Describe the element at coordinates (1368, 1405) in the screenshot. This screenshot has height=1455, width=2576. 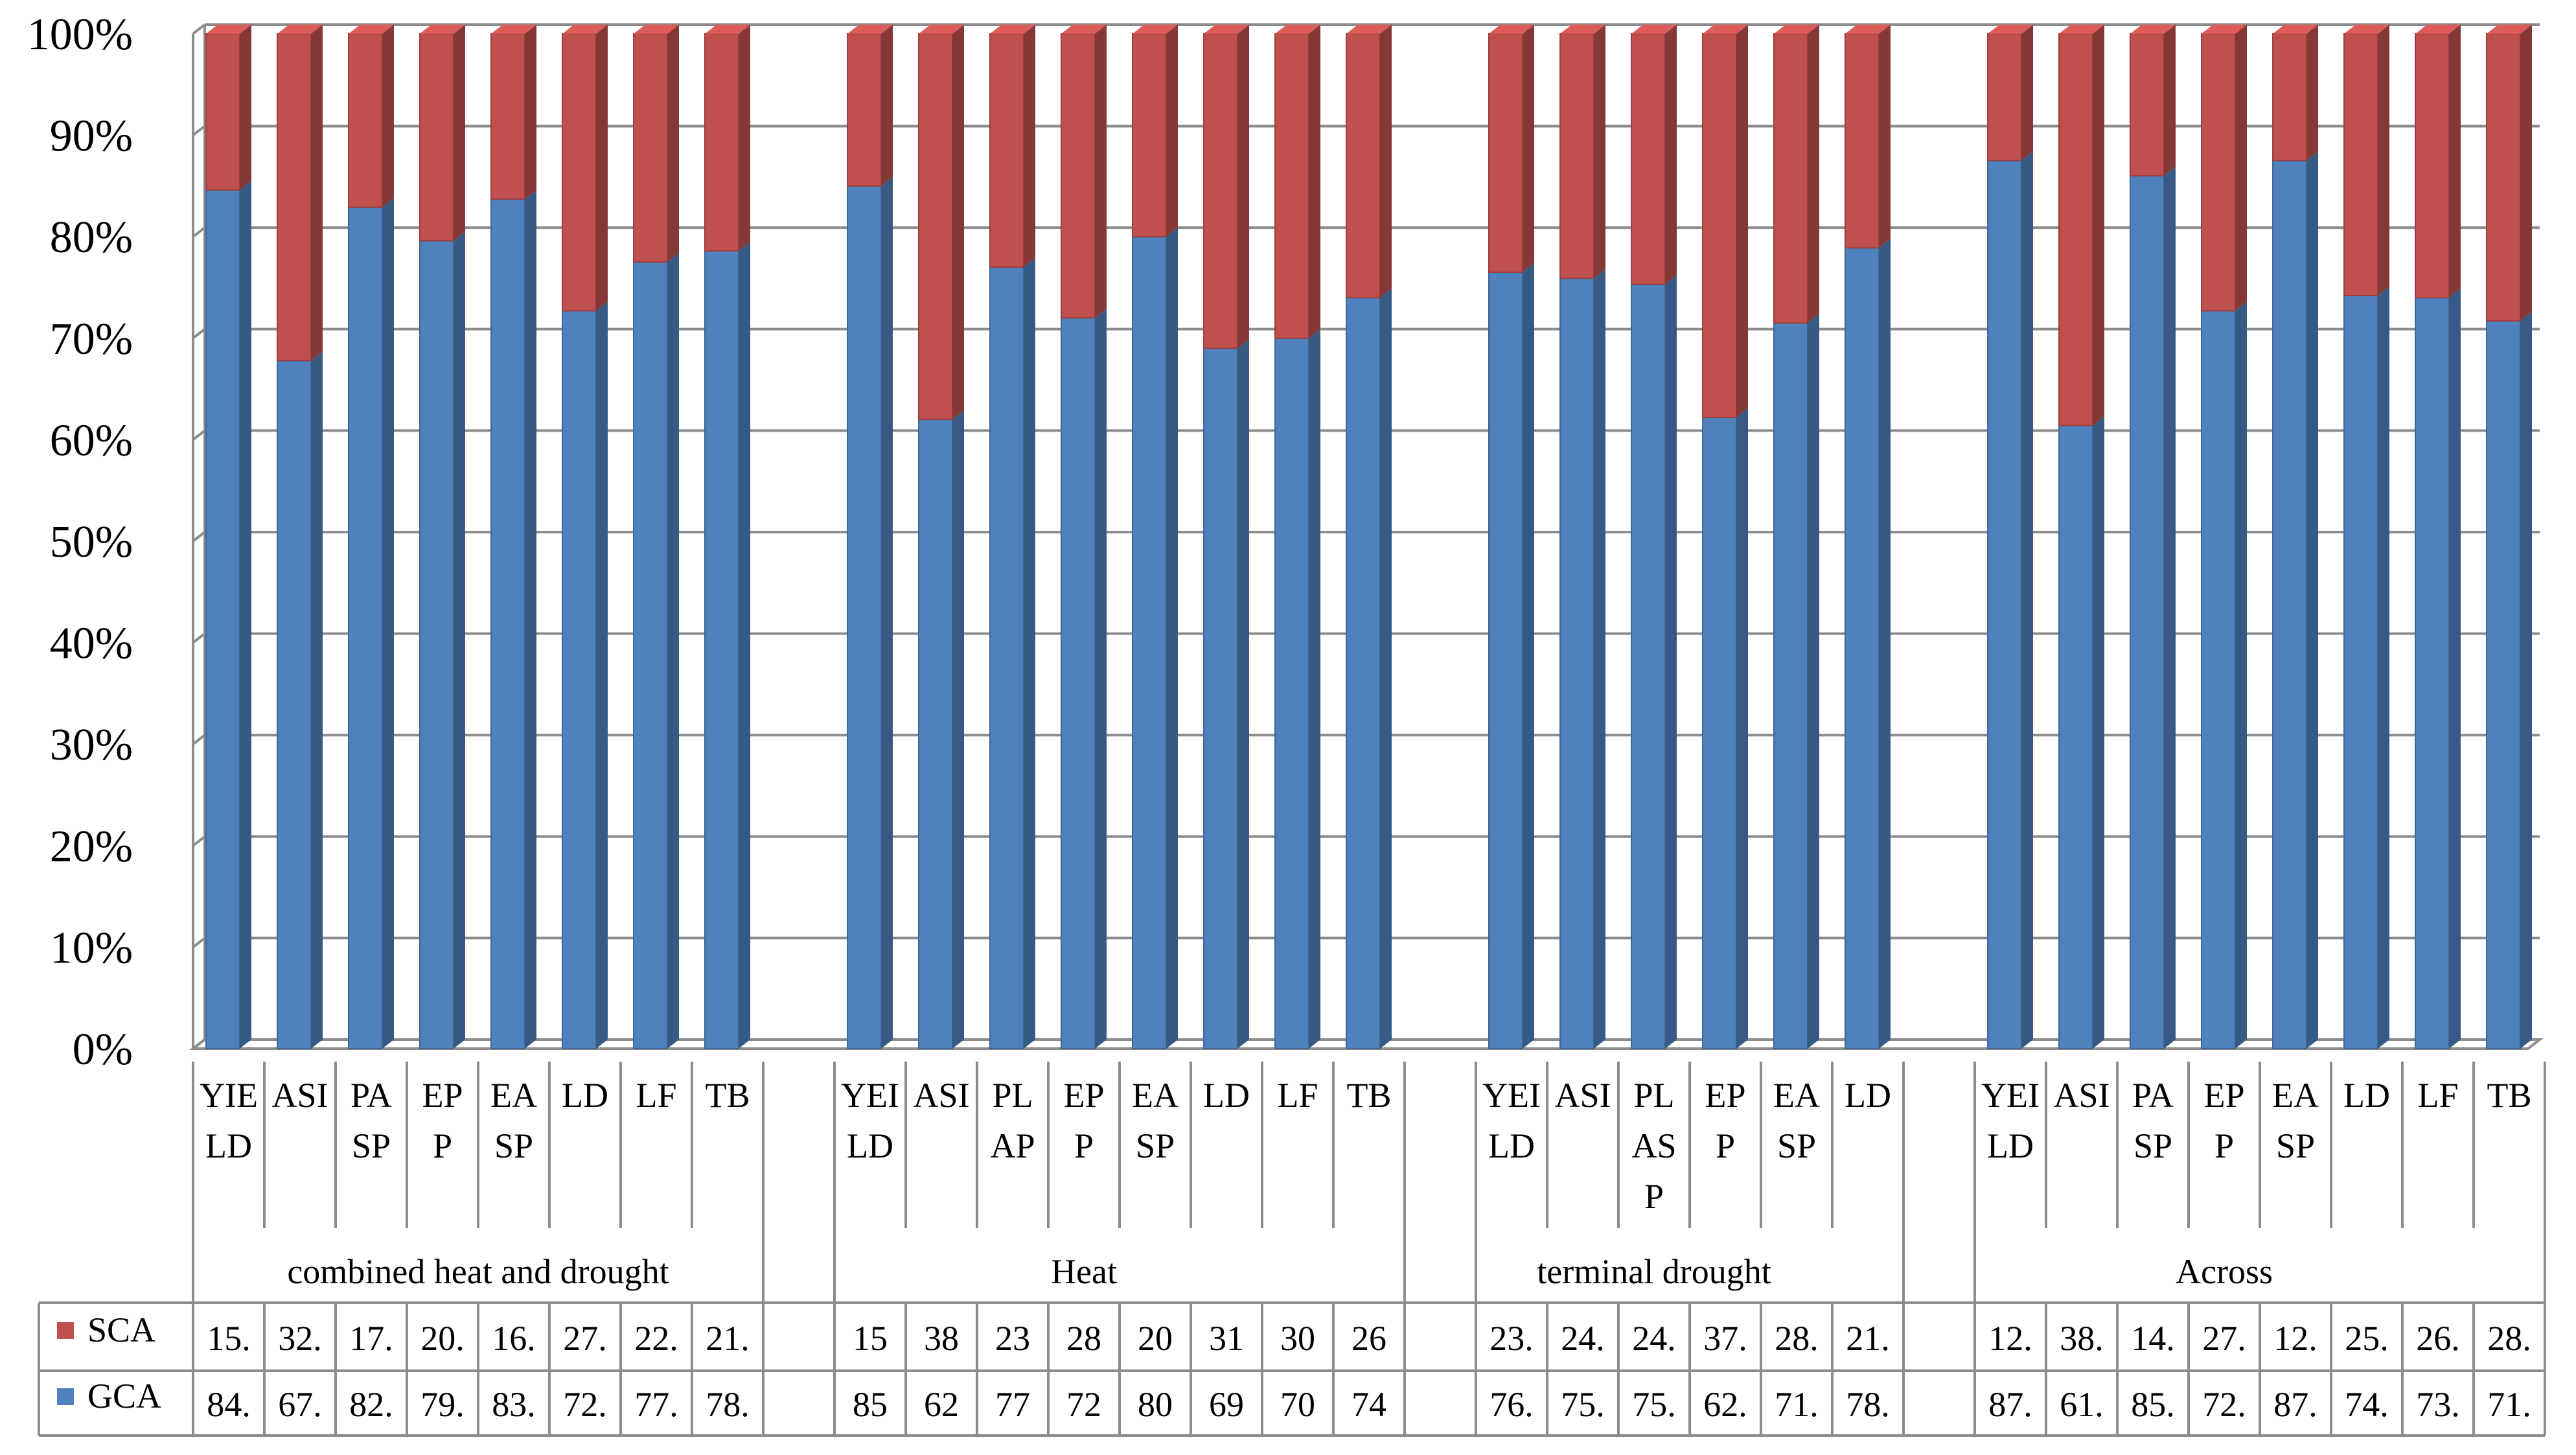
I see `table-value-gca: 74` at that location.